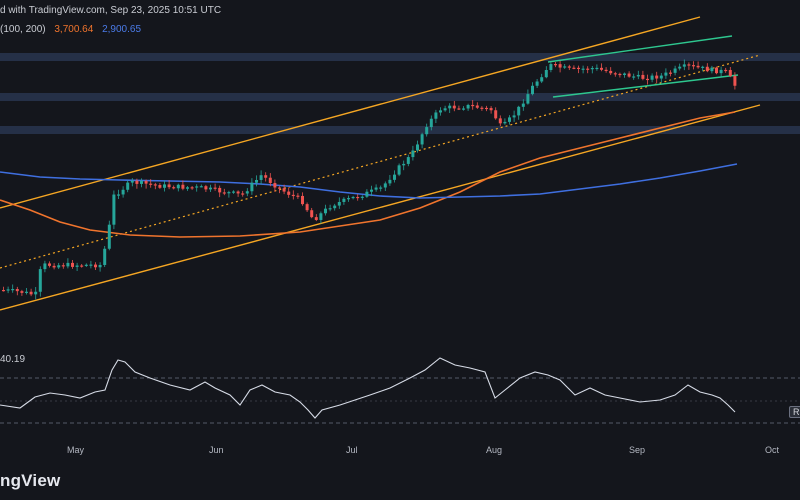 The height and width of the screenshot is (500, 800). I want to click on ma-legend: (100, 200) 3,700.64 2,900.65, so click(73, 29).